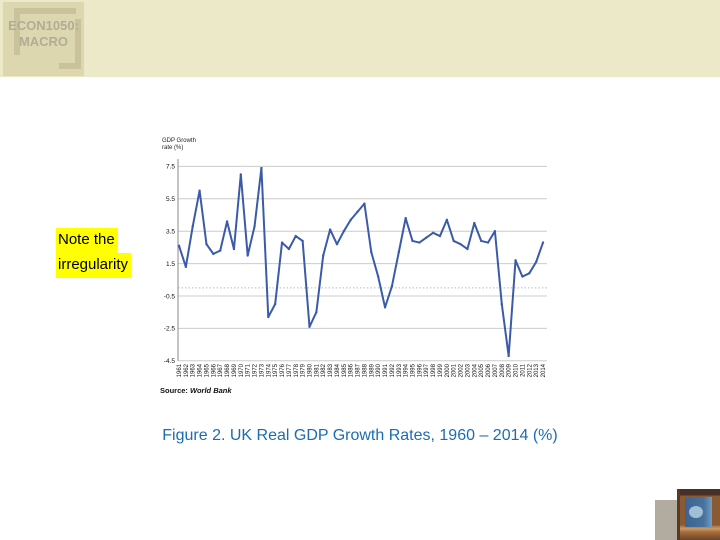  Describe the element at coordinates (170, 199) in the screenshot. I see `svg-text: 5.5` at that location.